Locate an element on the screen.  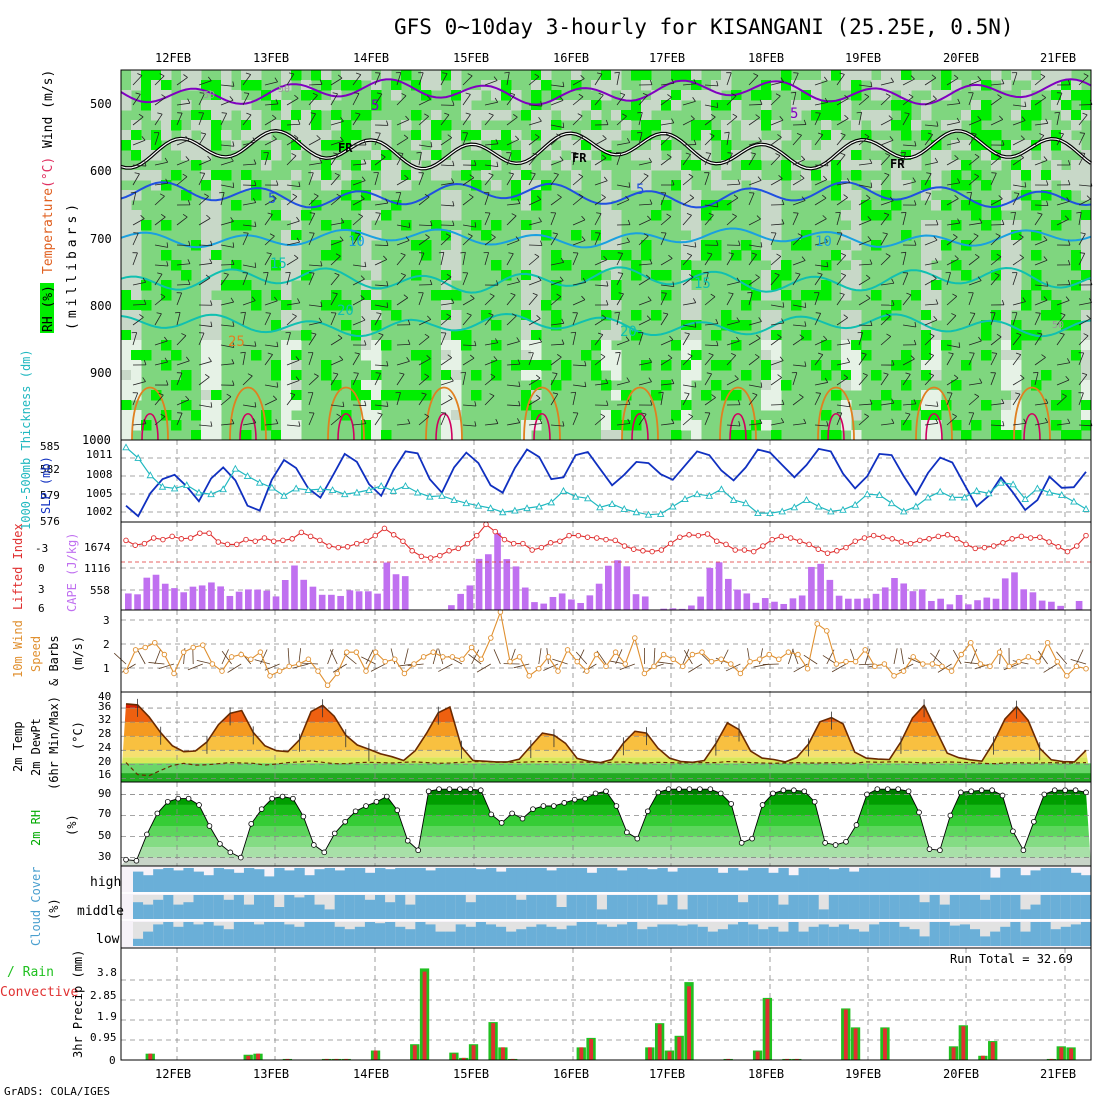
date-label-bottom: 14FEB is located at coordinates (371, 1074).